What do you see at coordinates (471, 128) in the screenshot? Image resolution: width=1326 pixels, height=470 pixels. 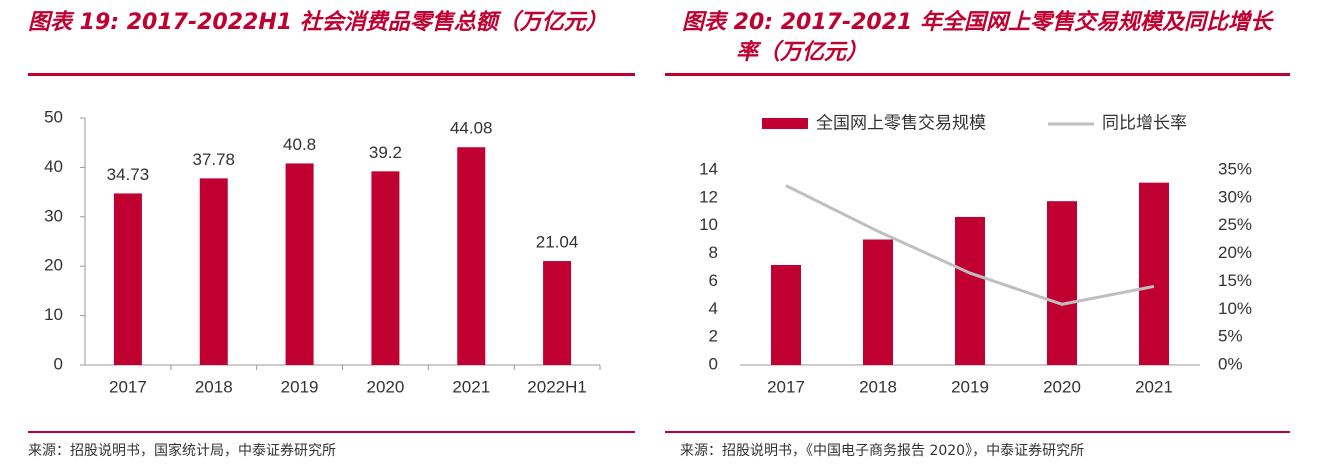 I see `data-label: 44.08` at bounding box center [471, 128].